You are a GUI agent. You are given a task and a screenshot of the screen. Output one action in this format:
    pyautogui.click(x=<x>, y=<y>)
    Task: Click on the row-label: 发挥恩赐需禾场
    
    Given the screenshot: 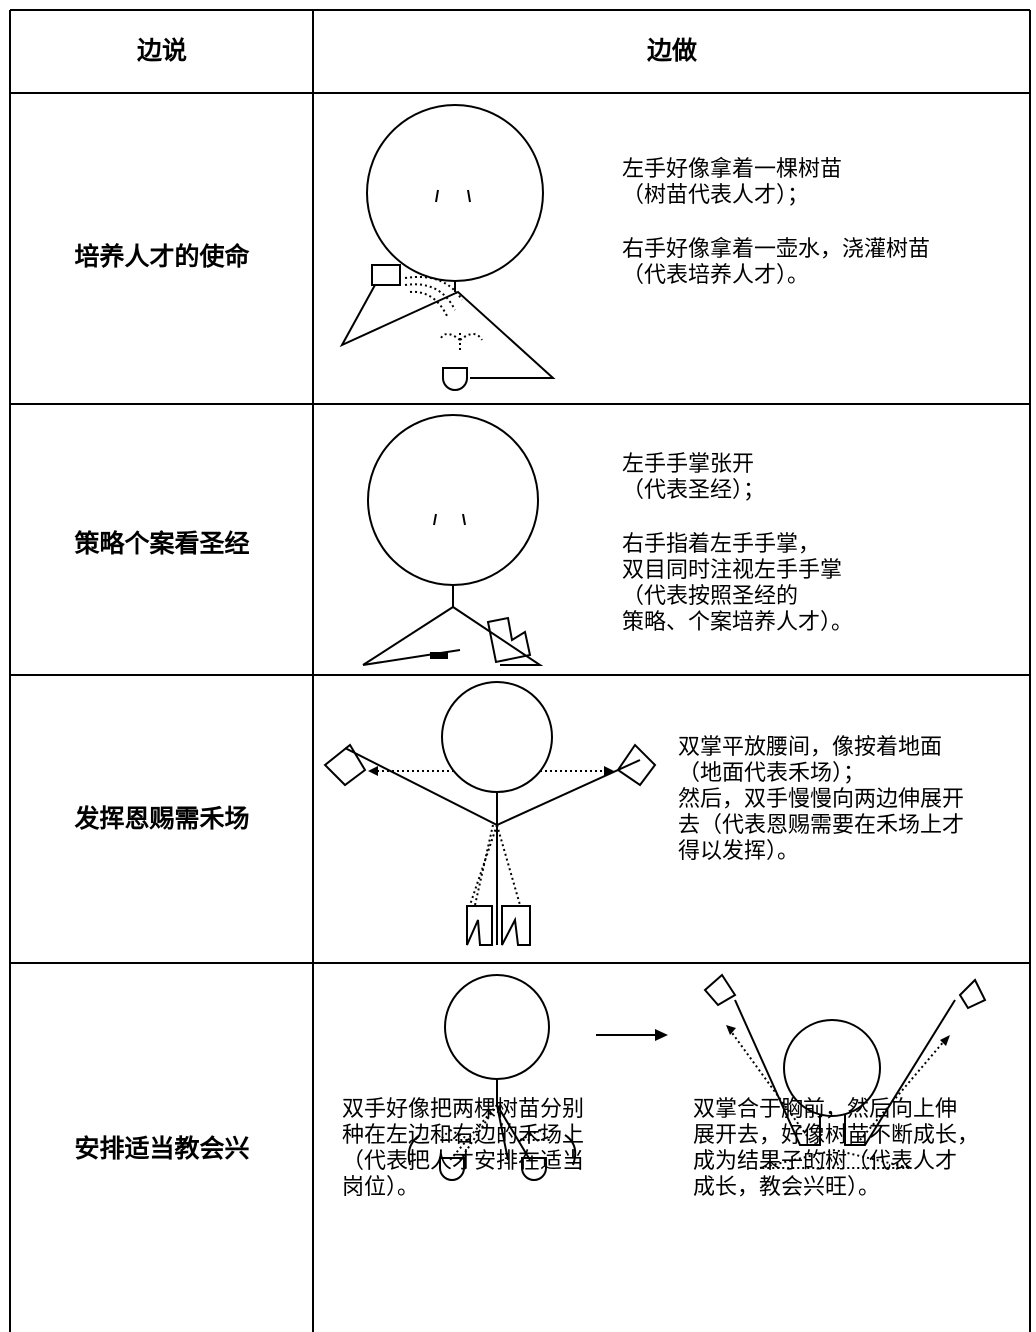 What is the action you would take?
    pyautogui.click(x=161, y=818)
    